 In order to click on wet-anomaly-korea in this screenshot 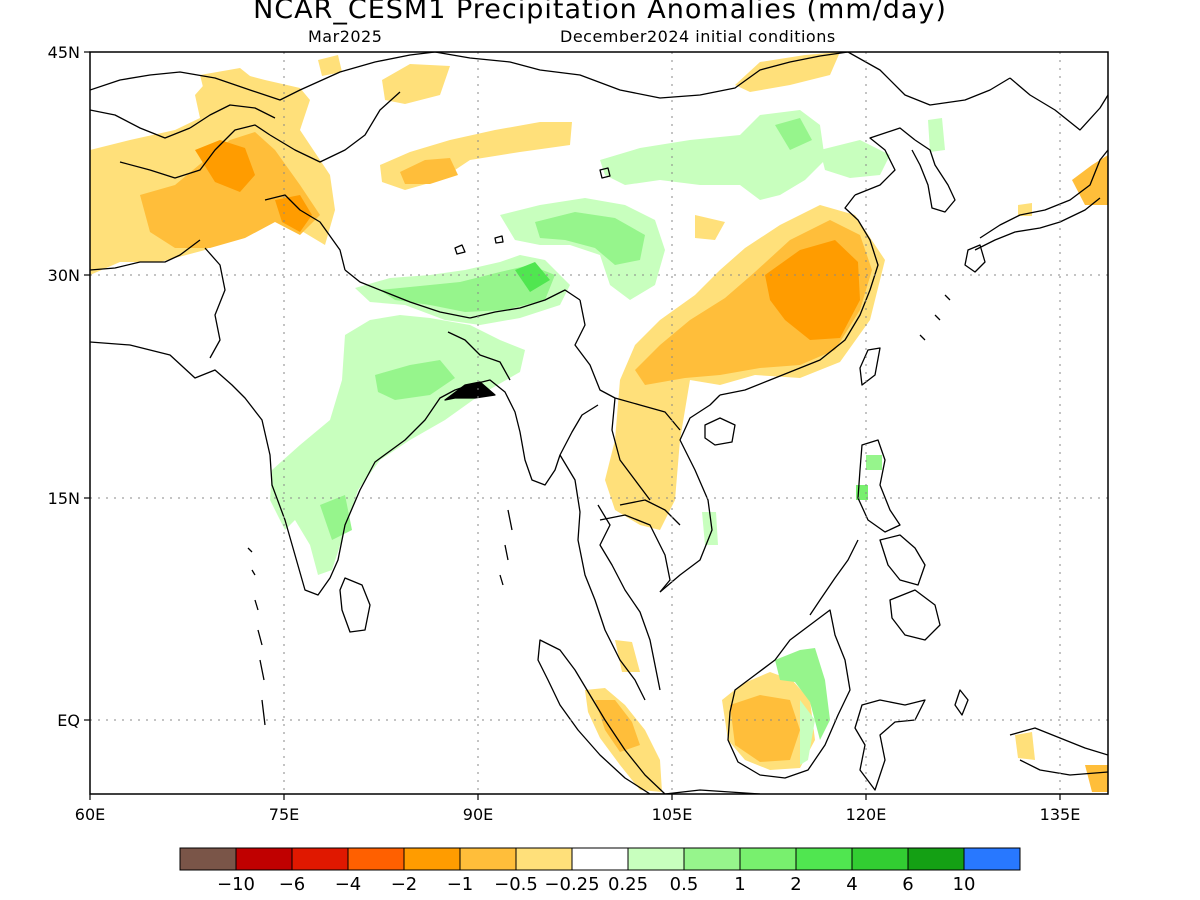, I will do `click(936, 135)`.